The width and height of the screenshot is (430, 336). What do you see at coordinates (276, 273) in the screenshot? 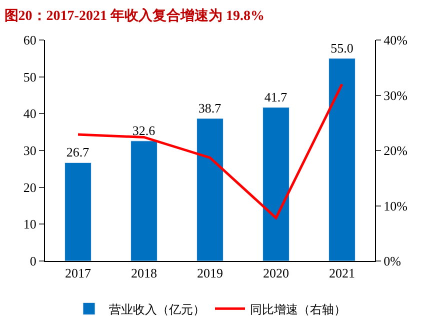
I see `x-tick-label: 2020` at bounding box center [276, 273].